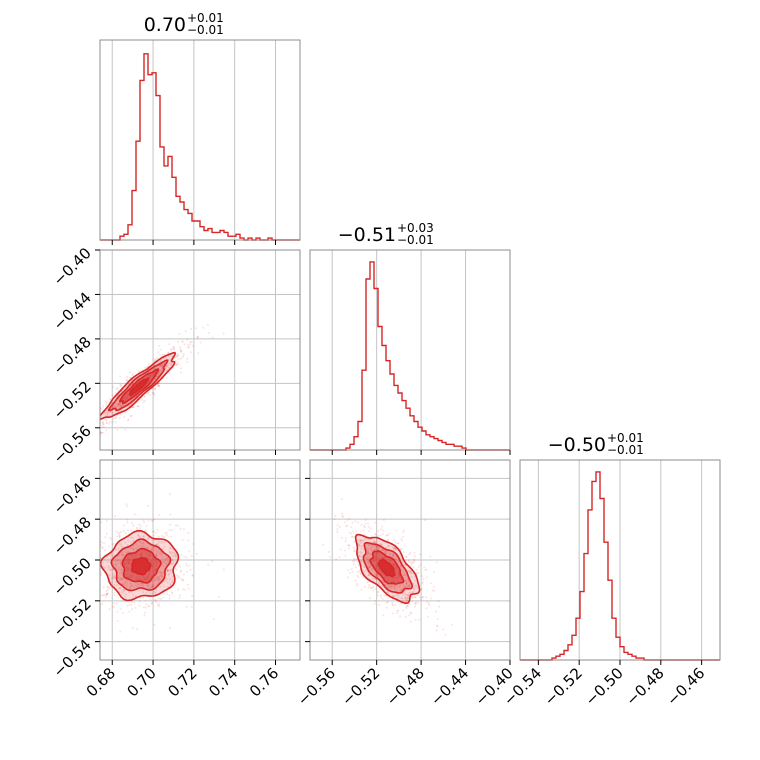  I want to click on x-tick-label: −0.56, so click(316, 686).